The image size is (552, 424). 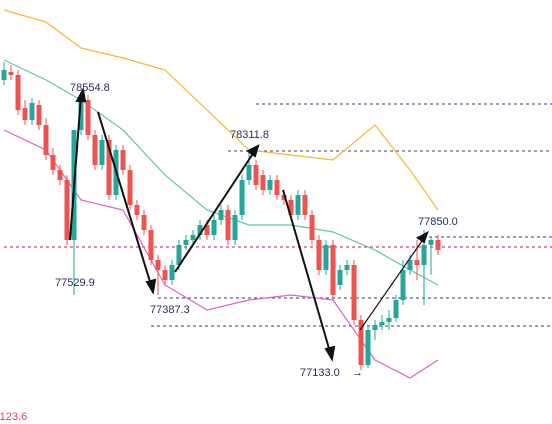 What do you see at coordinates (320, 373) in the screenshot?
I see `price-annotation: 77133.0` at bounding box center [320, 373].